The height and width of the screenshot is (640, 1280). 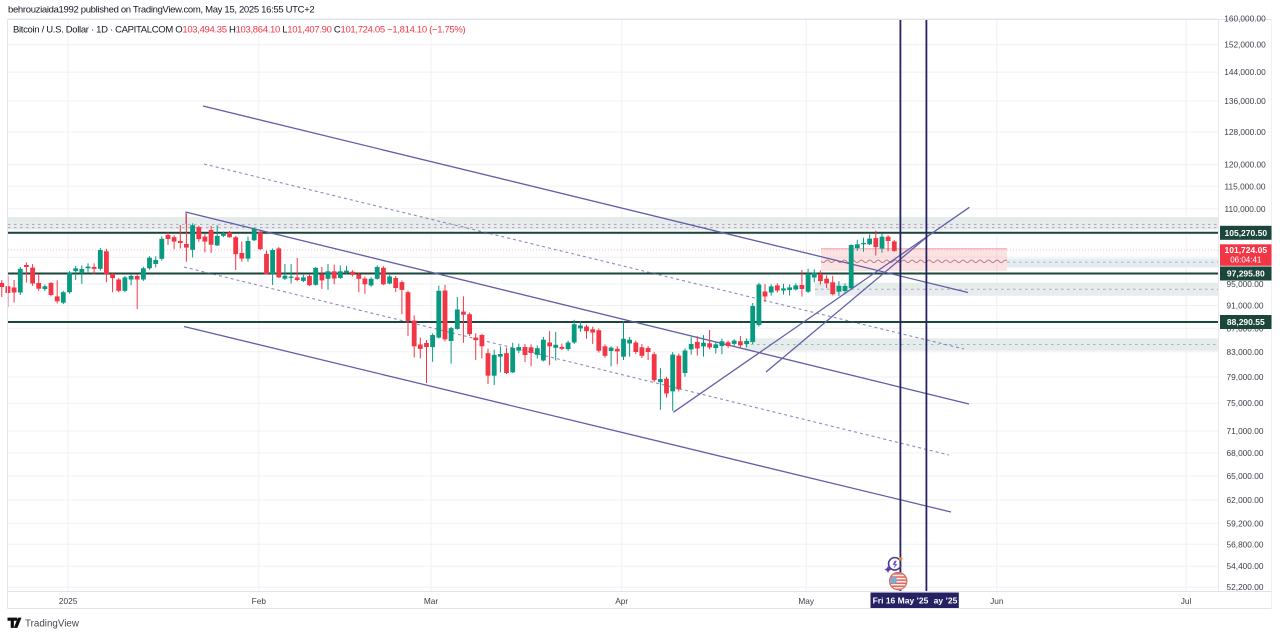 I want to click on svg-text: 52,200.00, so click(x=1245, y=587).